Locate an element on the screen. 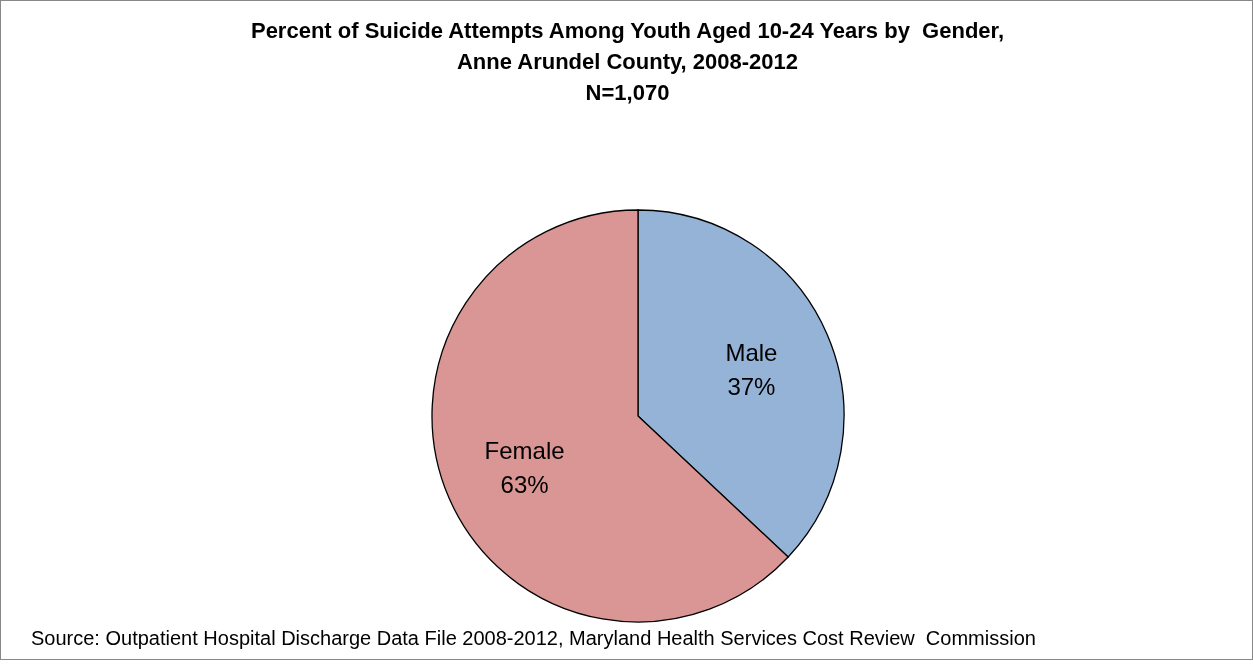  chart-title: Percent of Suicide Attempts Among Youth Aged 10-24 Years by Gender, Anne Arundel County, 2008-2012 N=1,070 is located at coordinates (627, 62).